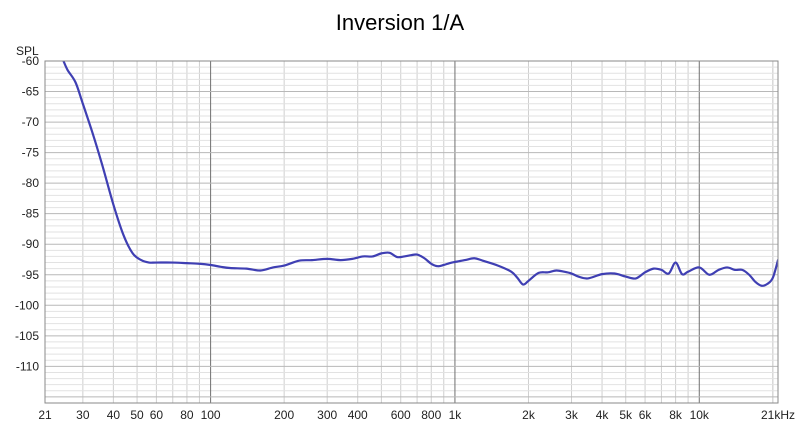  What do you see at coordinates (83, 415) in the screenshot?
I see `x-tick-label: 30` at bounding box center [83, 415].